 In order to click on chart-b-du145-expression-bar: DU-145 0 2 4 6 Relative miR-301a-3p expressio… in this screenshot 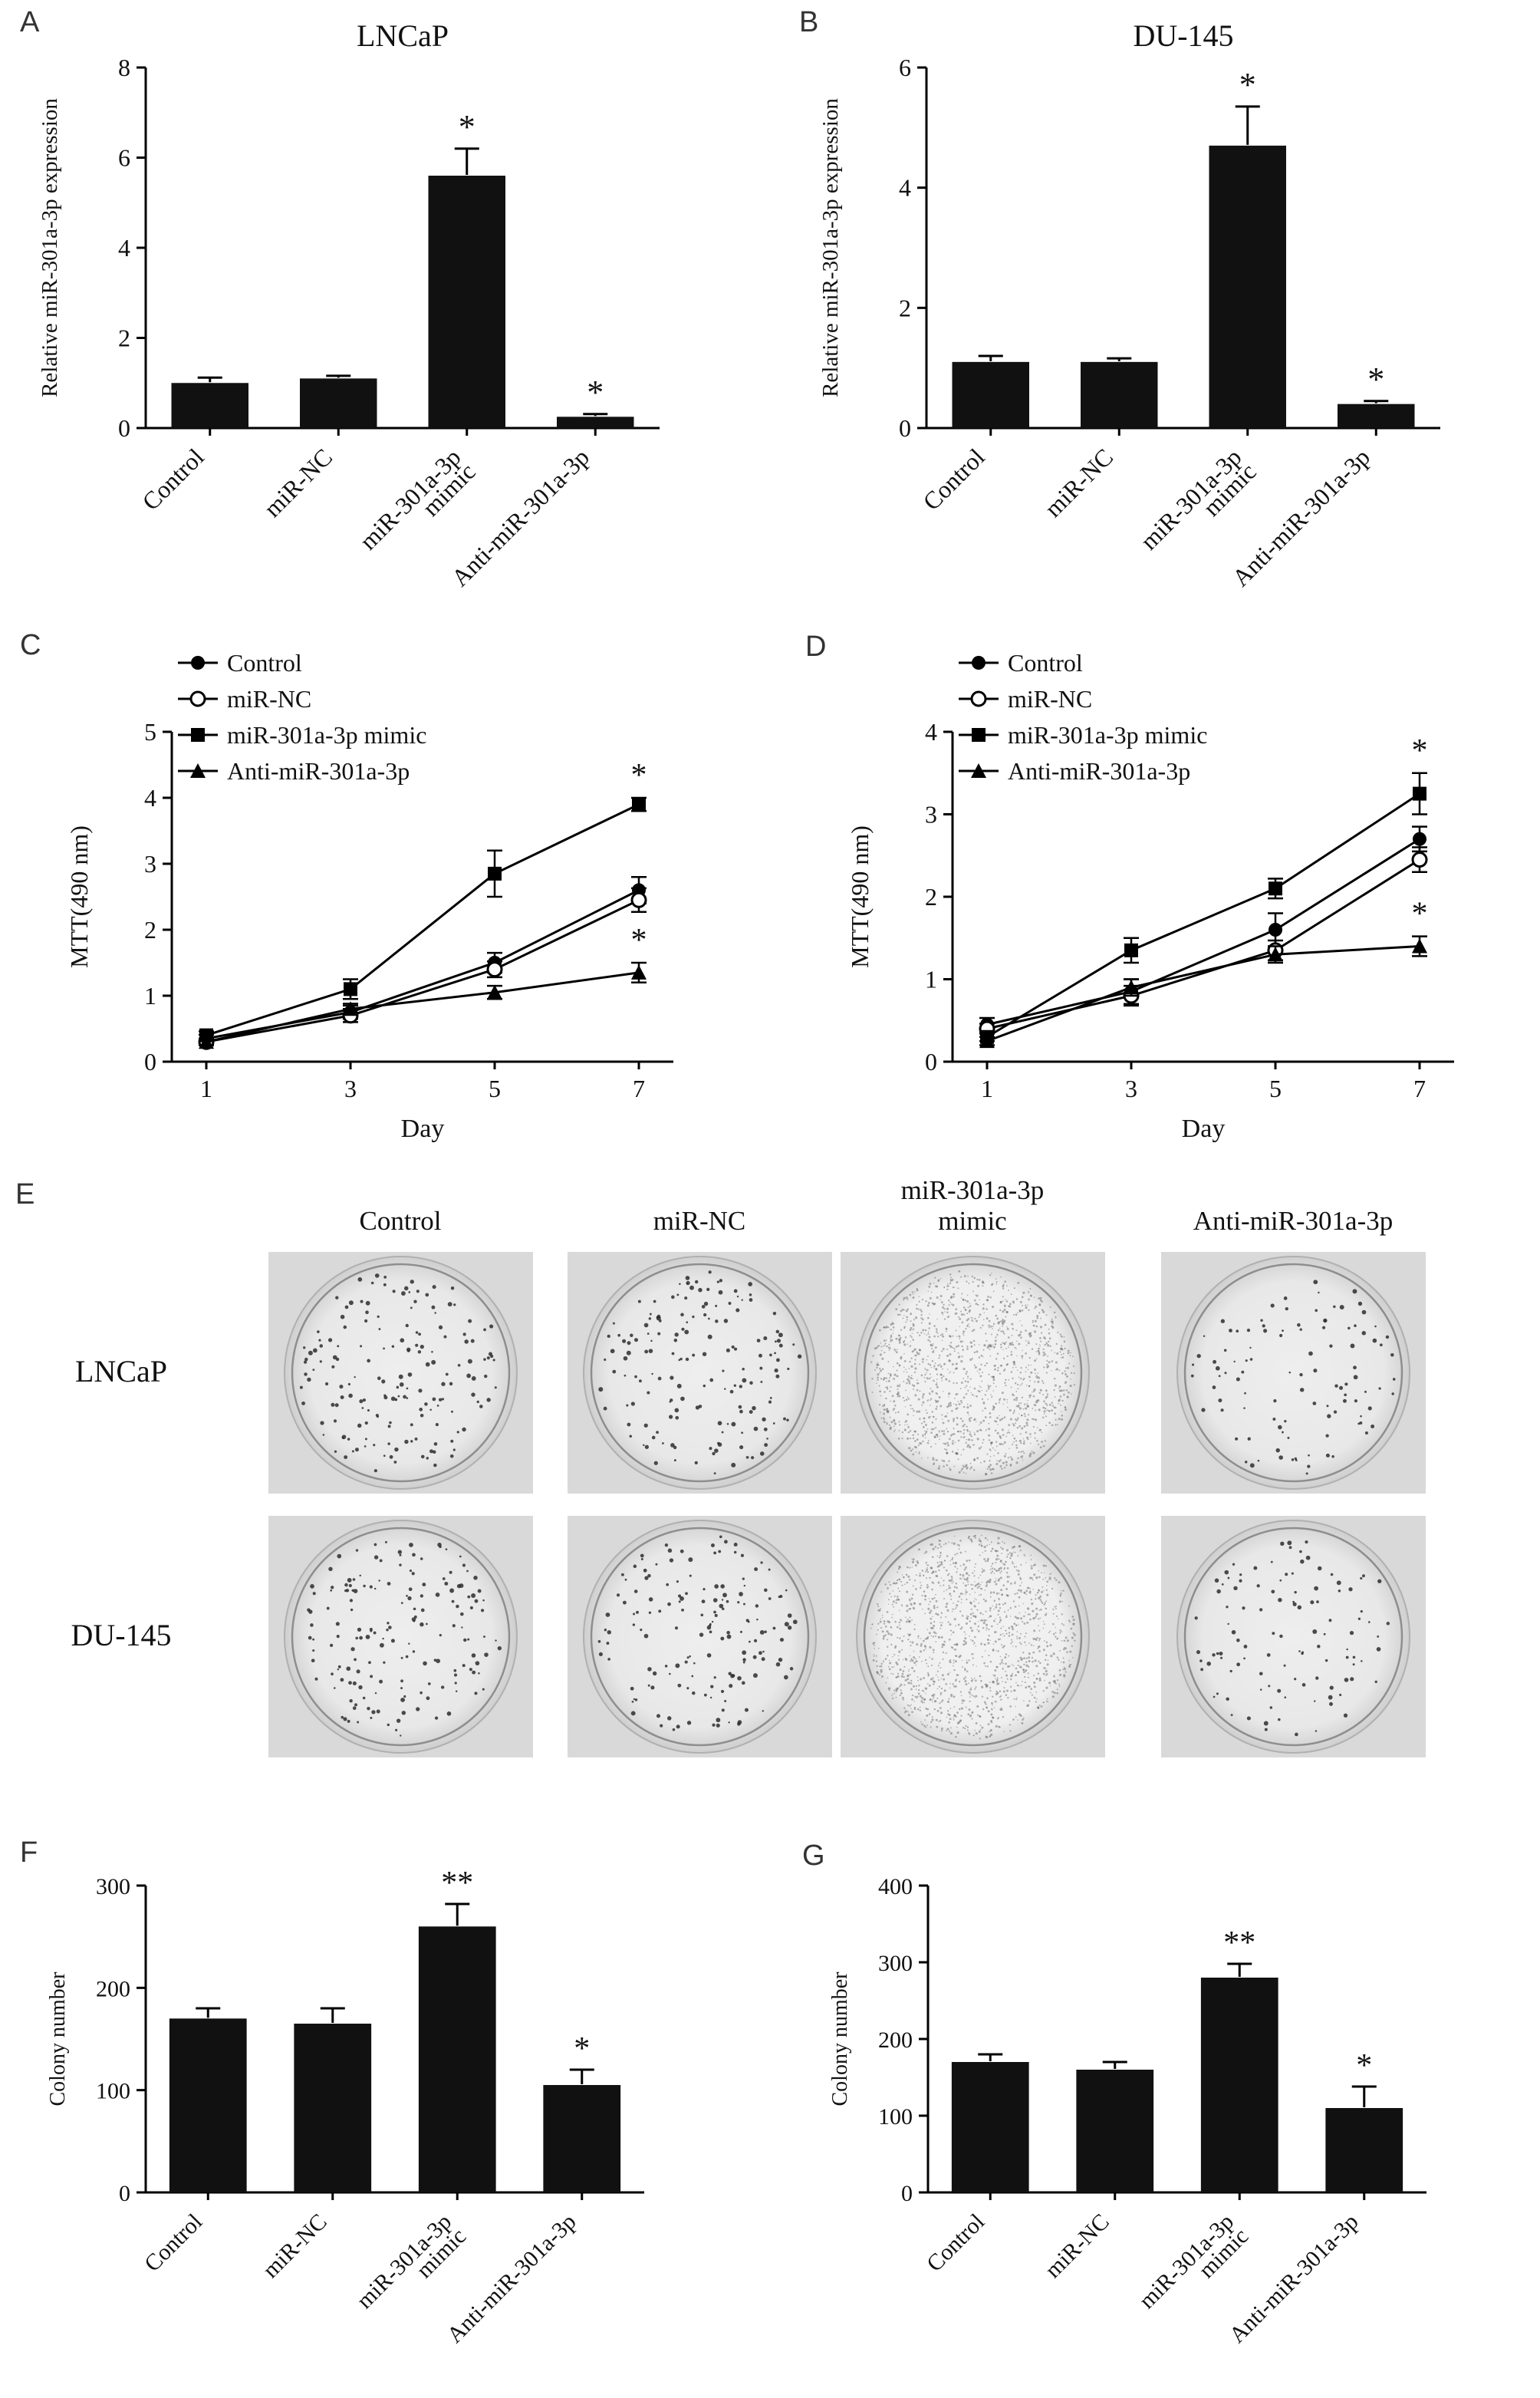, I will do `click(1129, 304)`.